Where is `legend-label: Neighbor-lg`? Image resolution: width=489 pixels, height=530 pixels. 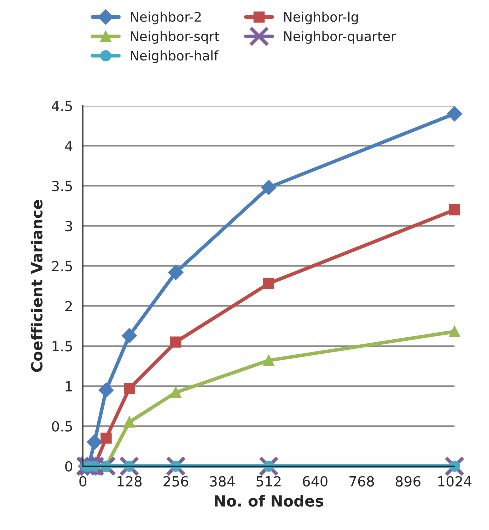
legend-label: Neighbor-lg is located at coordinates (321, 18).